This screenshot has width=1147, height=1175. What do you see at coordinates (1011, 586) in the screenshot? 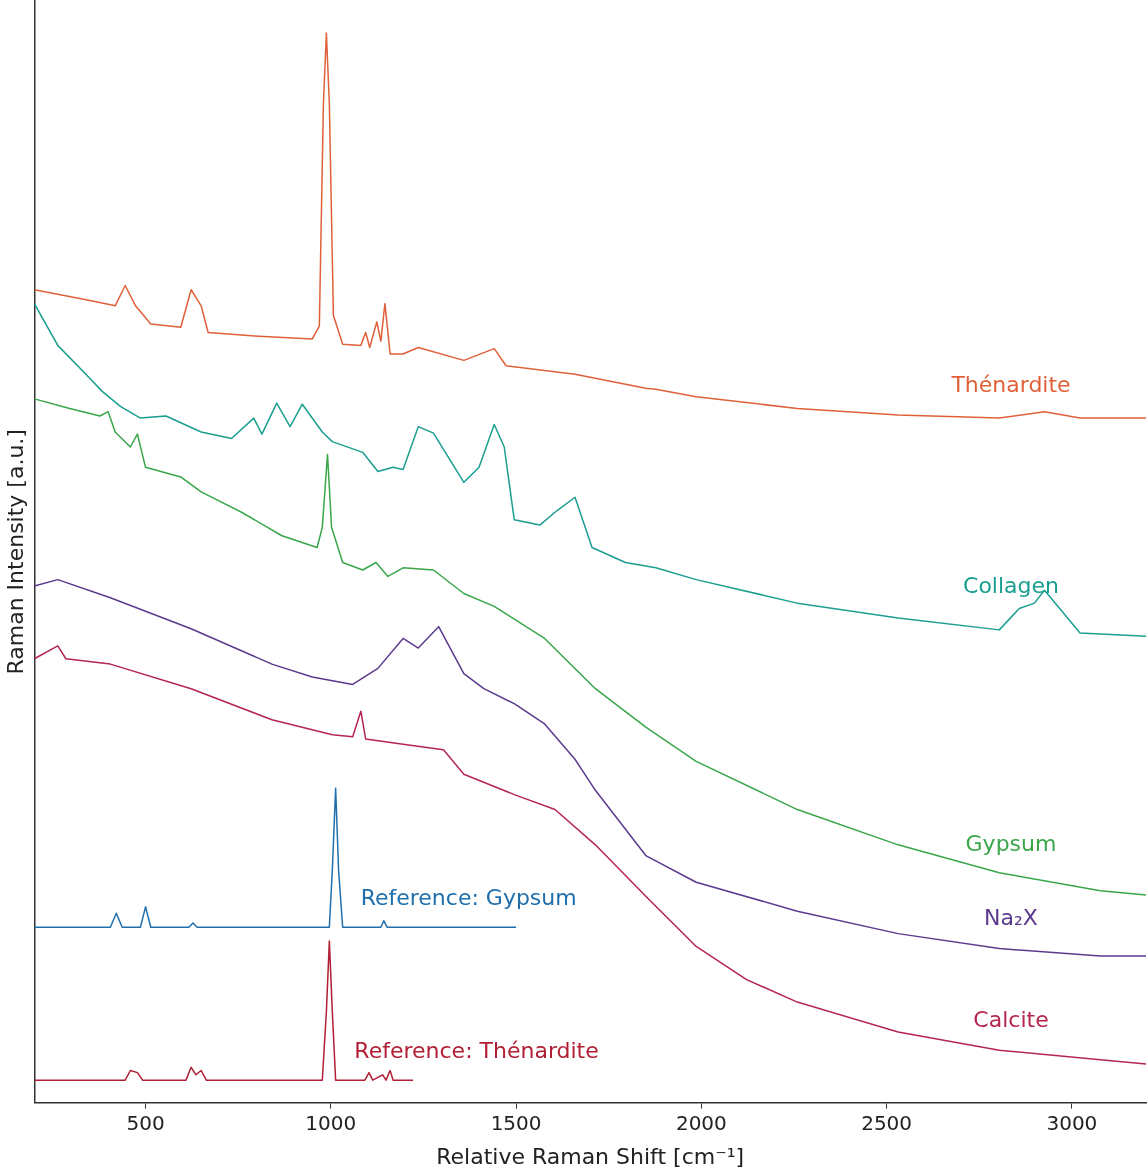
I see `series-label: Collagen` at bounding box center [1011, 586].